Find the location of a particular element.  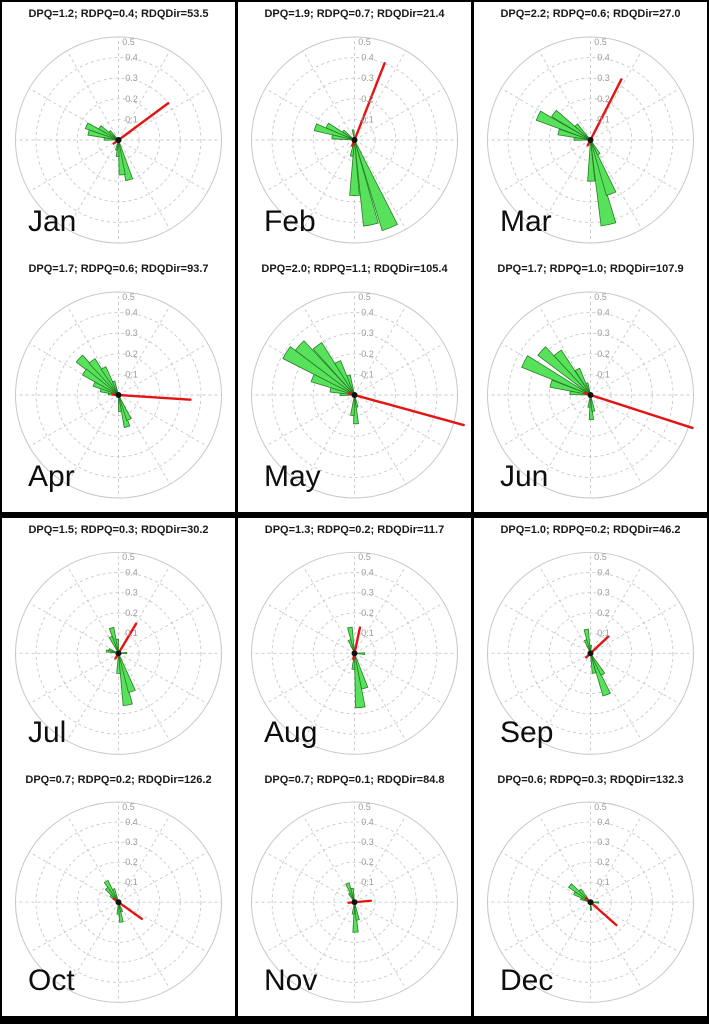

month-label: Aug is located at coordinates (291, 732).